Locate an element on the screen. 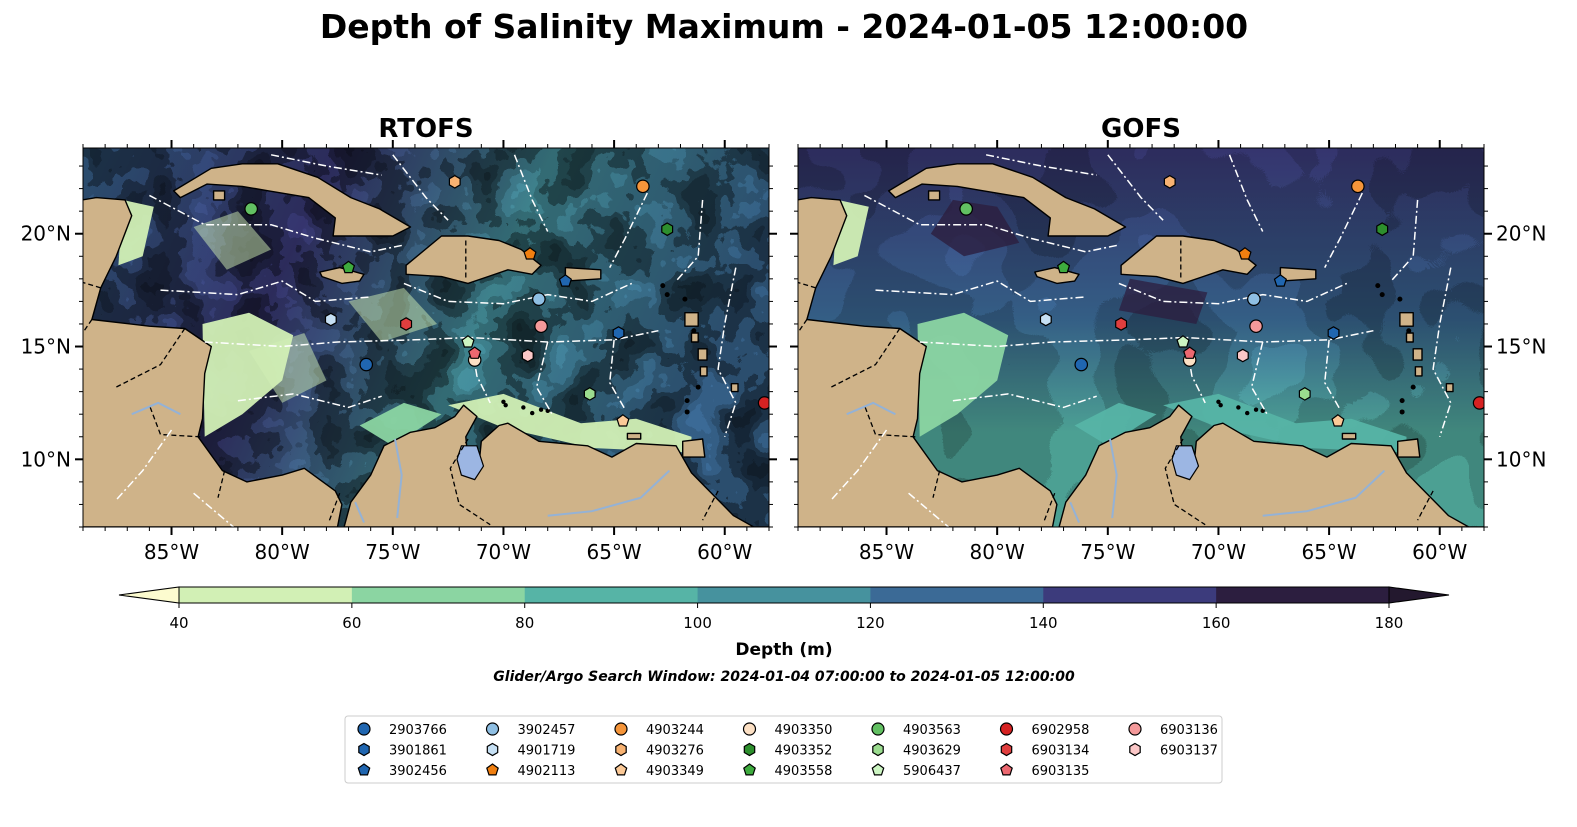 This screenshot has height=827, width=1577. float-6903135-marker is located at coordinates (1190, 352).